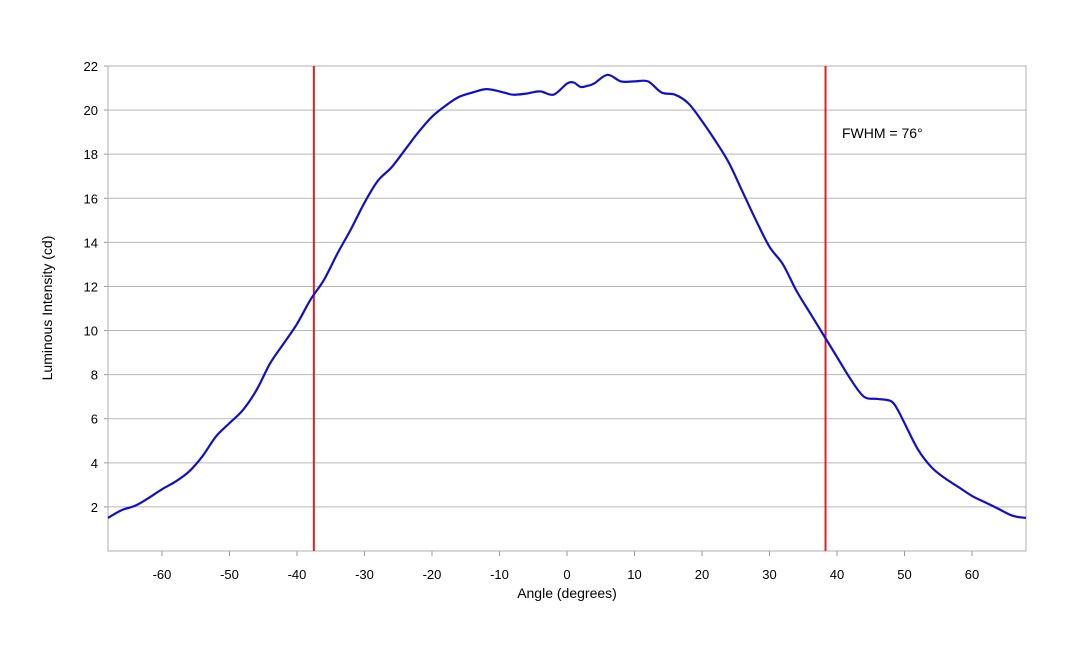  I want to click on x-tick-label: 60, so click(972, 574).